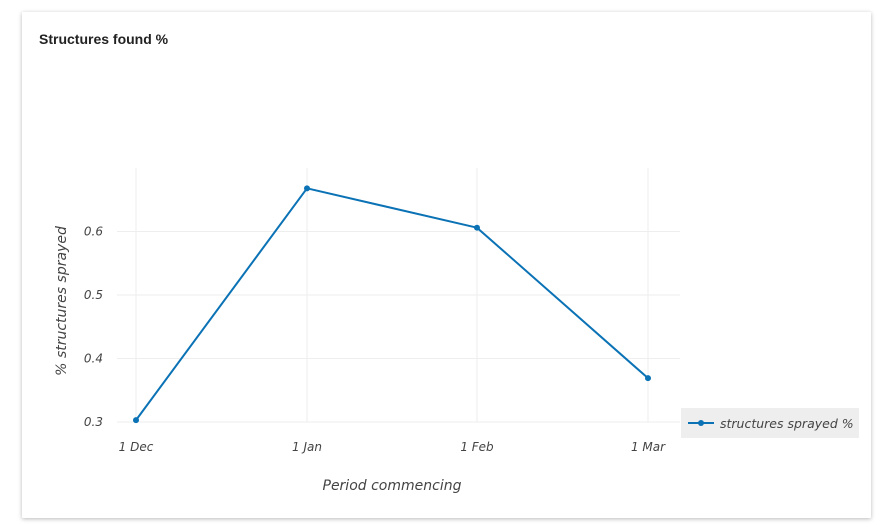 The height and width of the screenshot is (528, 890). Describe the element at coordinates (93, 232) in the screenshot. I see `y-tick-label: 0.6` at that location.